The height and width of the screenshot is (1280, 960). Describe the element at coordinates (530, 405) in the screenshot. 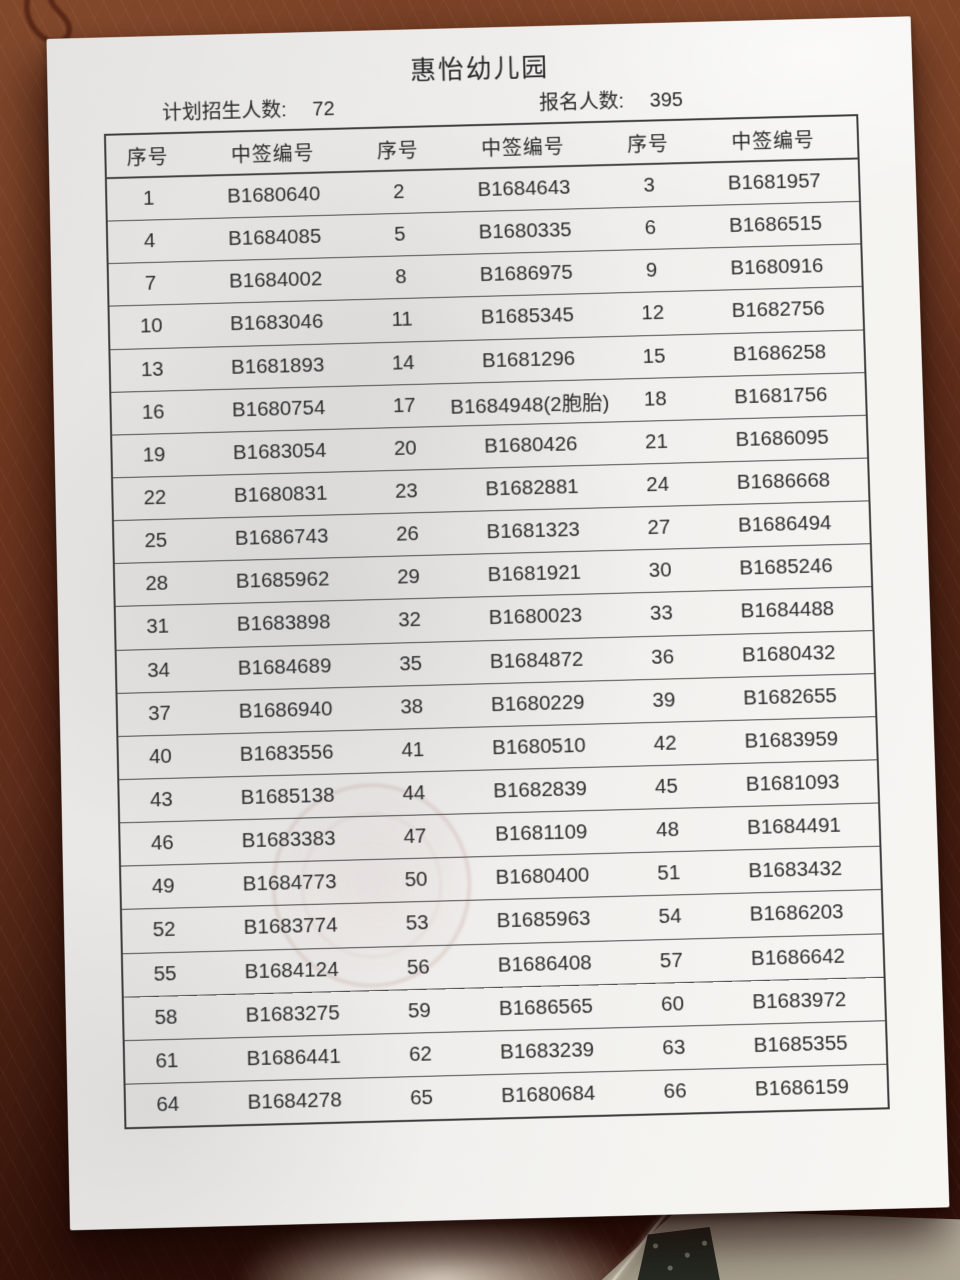

I see `table-cell: B1684948(2胞胎)` at that location.